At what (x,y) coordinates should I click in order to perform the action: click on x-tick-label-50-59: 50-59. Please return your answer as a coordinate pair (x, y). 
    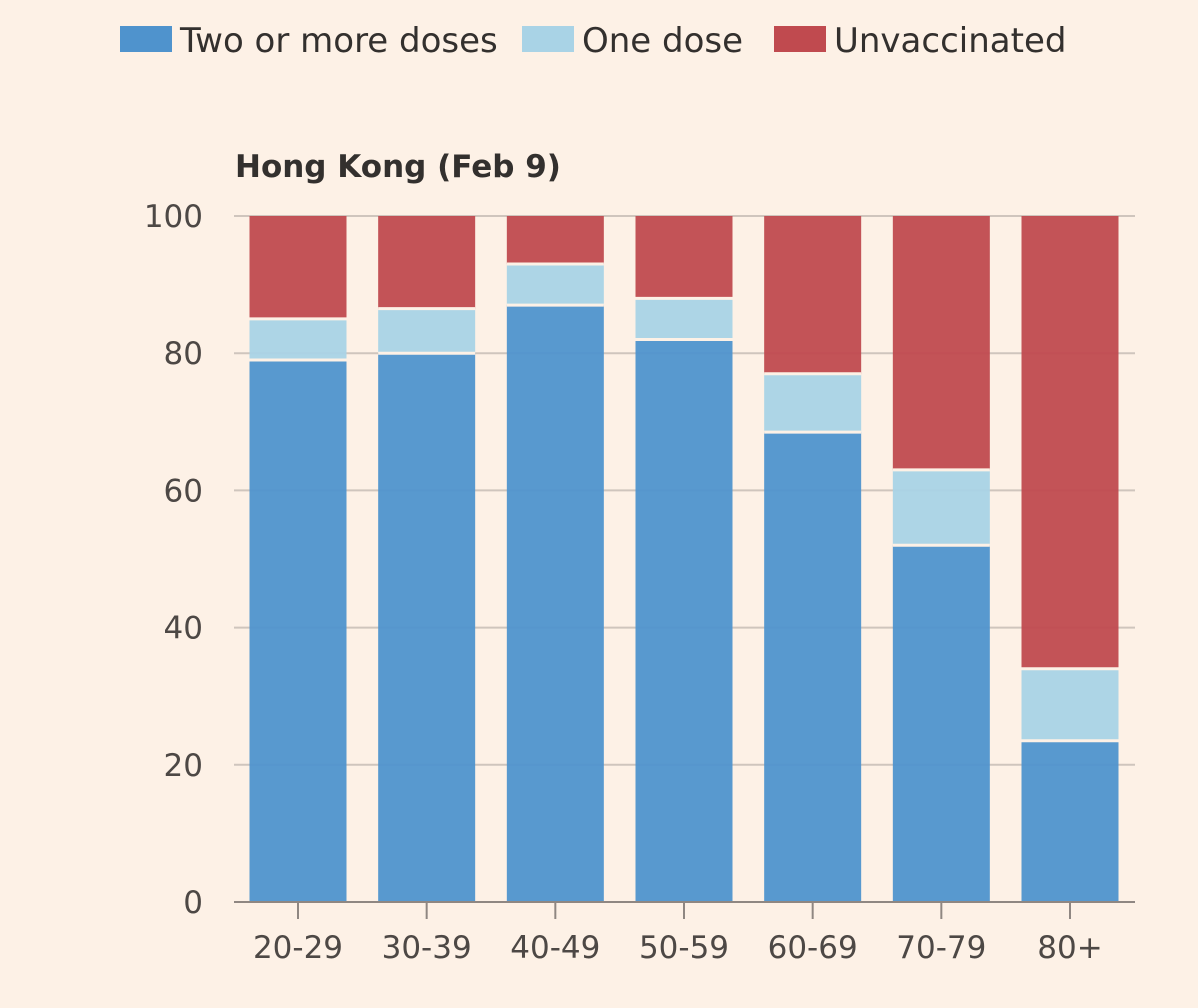
    Looking at the image, I should click on (684, 948).